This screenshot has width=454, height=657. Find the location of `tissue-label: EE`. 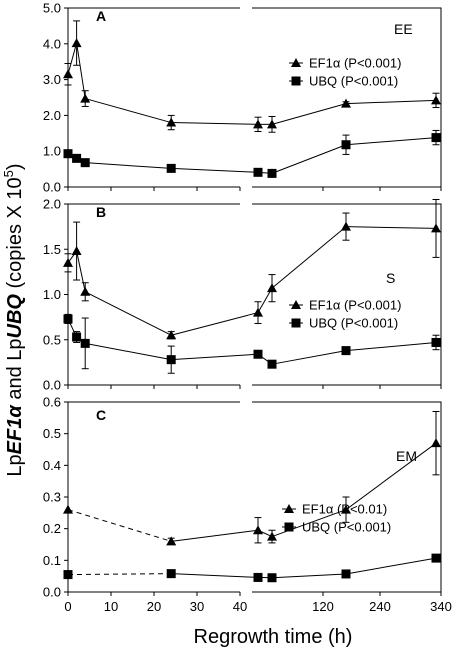

tissue-label: EE is located at coordinates (403, 29).